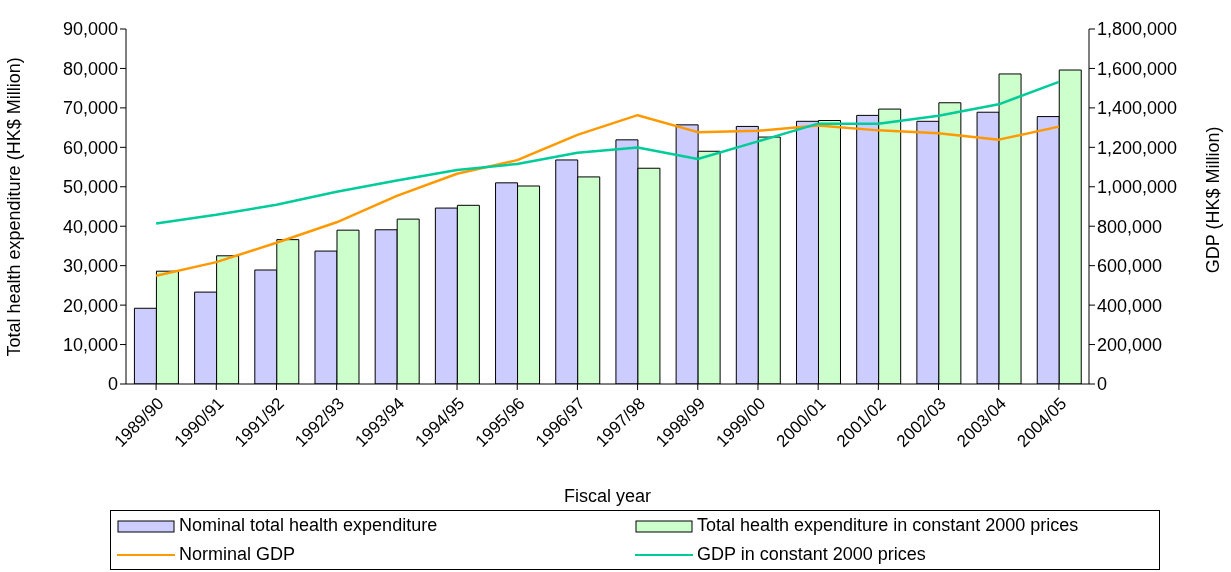  What do you see at coordinates (607, 496) in the screenshot?
I see `x-axis-title: Fiscal year` at bounding box center [607, 496].